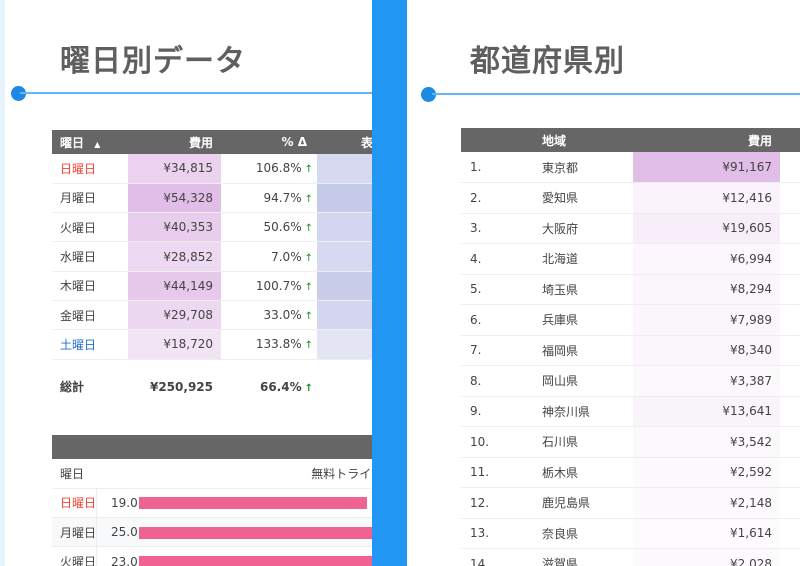 This screenshot has height=566, width=800. I want to click on table-row: 月曜日 ¥54,328 94.7% ↑, so click(212, 198).